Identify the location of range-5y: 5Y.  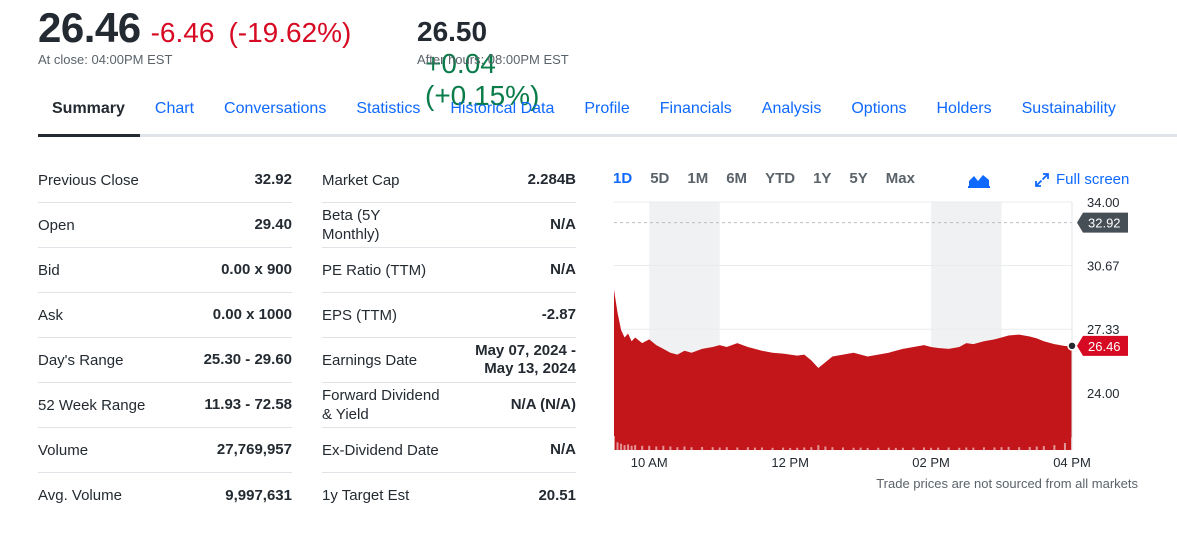
(858, 178).